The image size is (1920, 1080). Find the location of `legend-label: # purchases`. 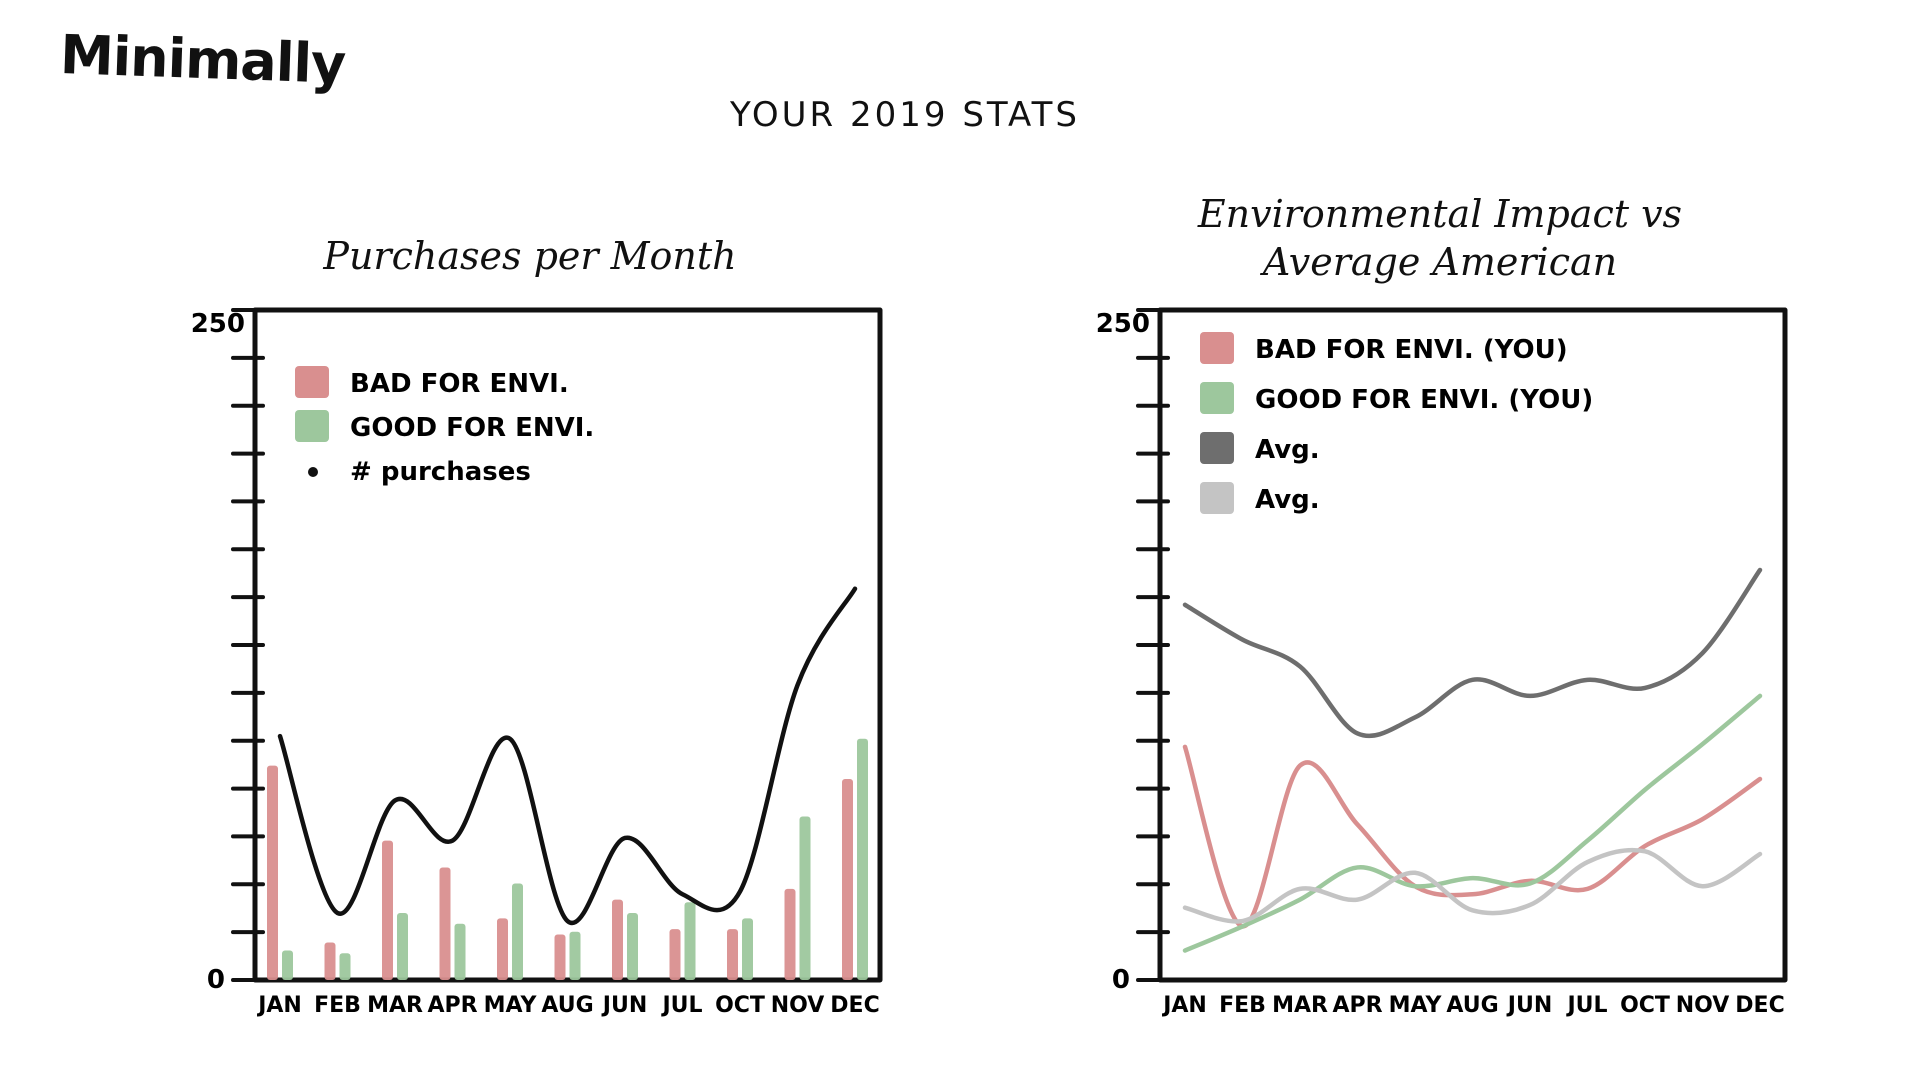

legend-label: # purchases is located at coordinates (440, 472).